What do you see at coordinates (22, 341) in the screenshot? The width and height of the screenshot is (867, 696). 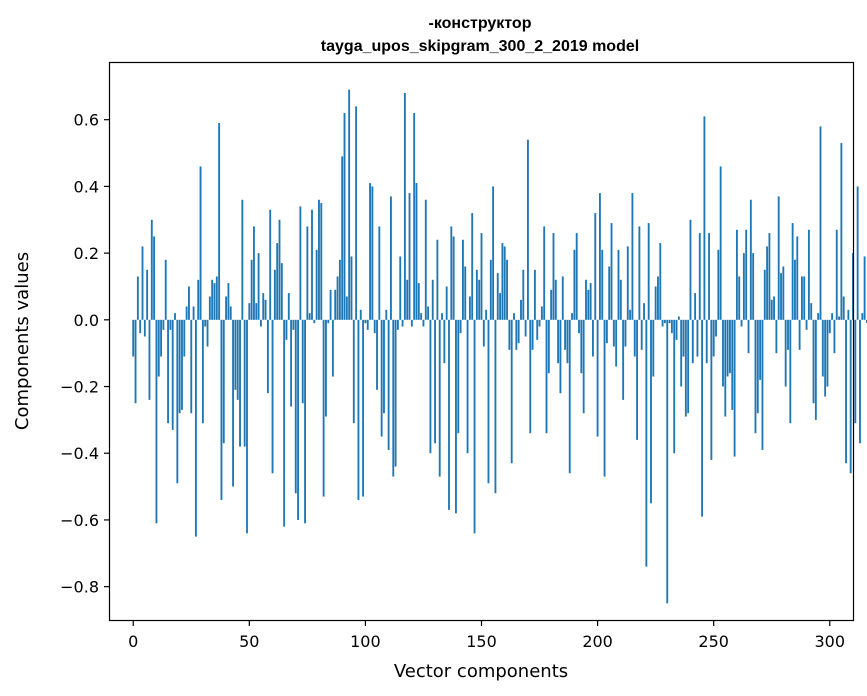 I see `y-axis-label: Components values` at bounding box center [22, 341].